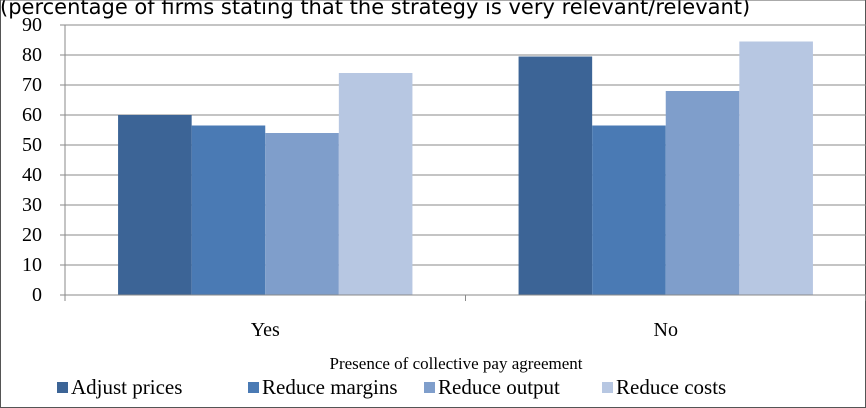 The width and height of the screenshot is (866, 408). I want to click on y-tick-label: 0, so click(37, 295).